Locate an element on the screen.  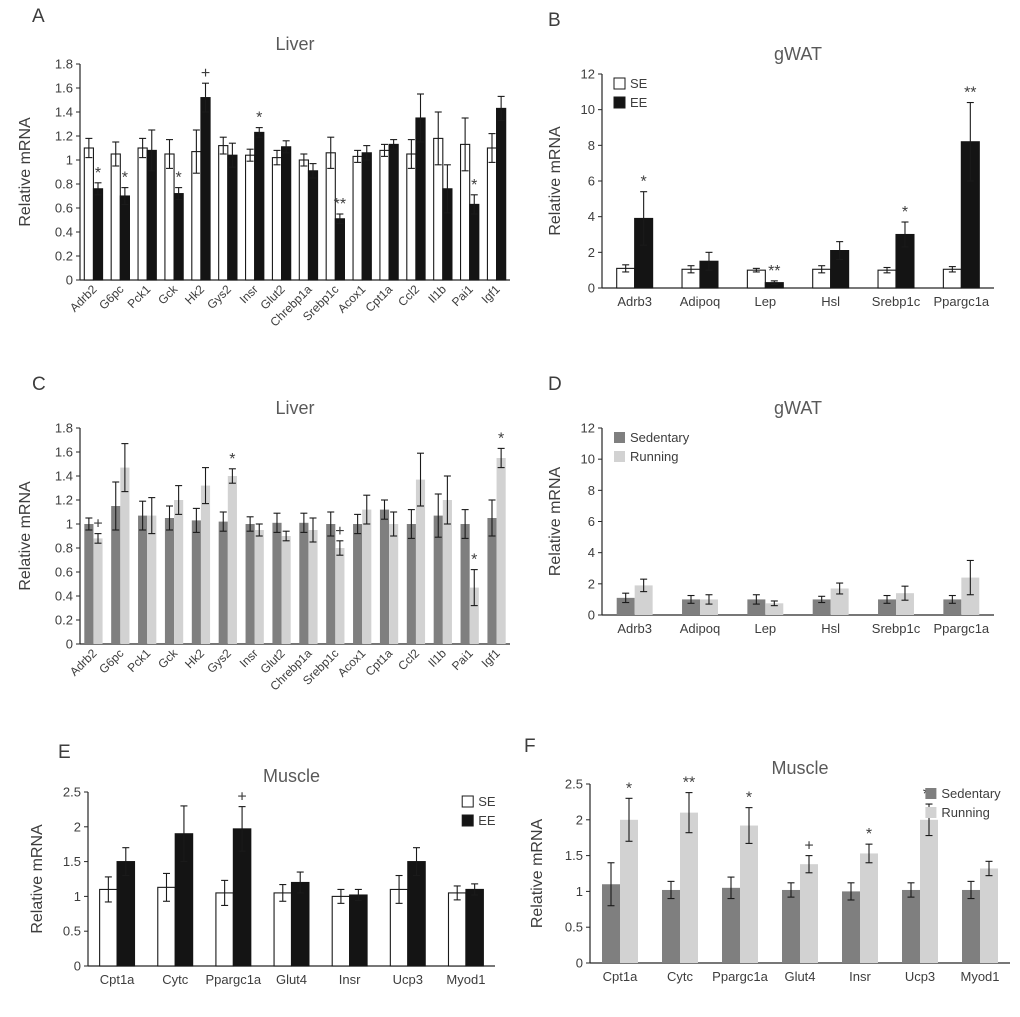
svg-text: Il1b is located at coordinates (437, 294).